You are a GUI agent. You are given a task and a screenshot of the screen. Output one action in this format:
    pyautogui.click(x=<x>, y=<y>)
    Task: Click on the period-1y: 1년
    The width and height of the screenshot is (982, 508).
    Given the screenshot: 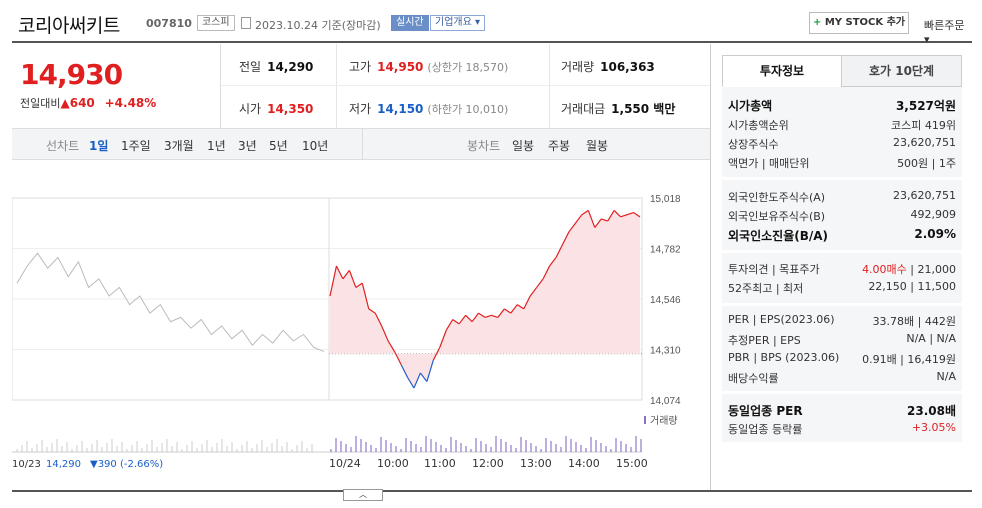 What is the action you would take?
    pyautogui.click(x=216, y=146)
    